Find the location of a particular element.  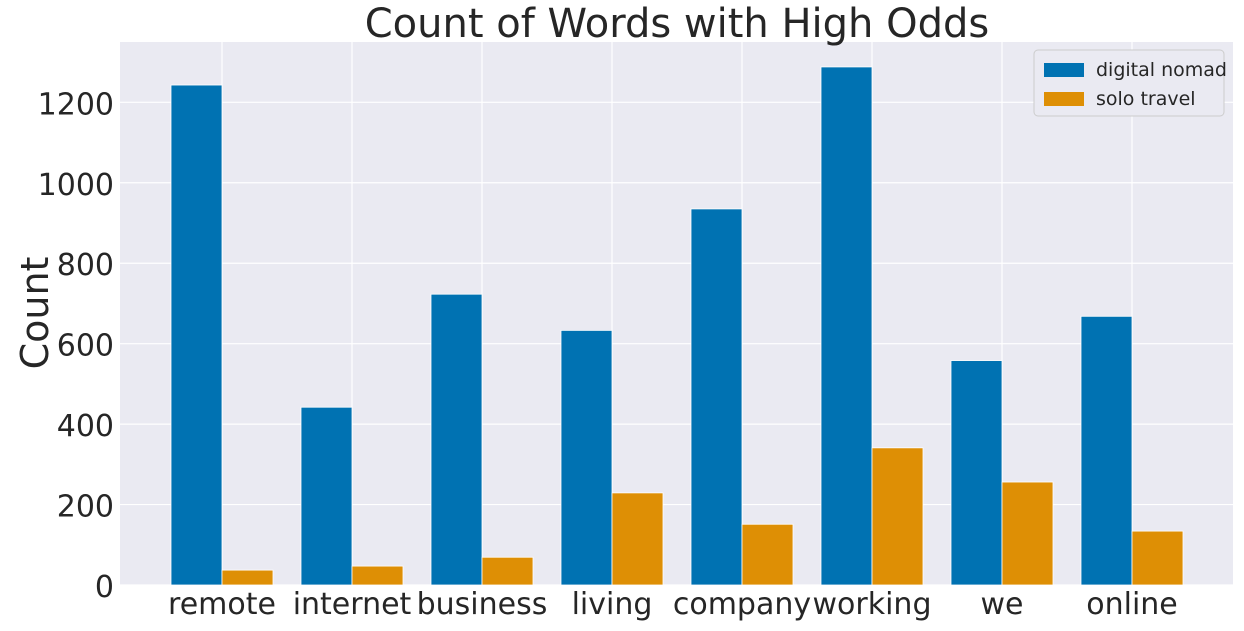

legend-label: solo travel is located at coordinates (1146, 99).